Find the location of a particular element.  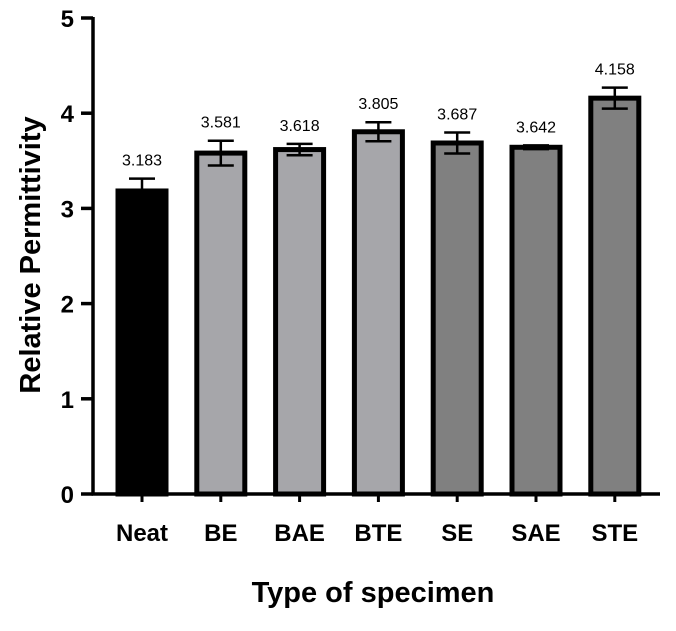

data-label-bte: 3.805 is located at coordinates (378, 104).